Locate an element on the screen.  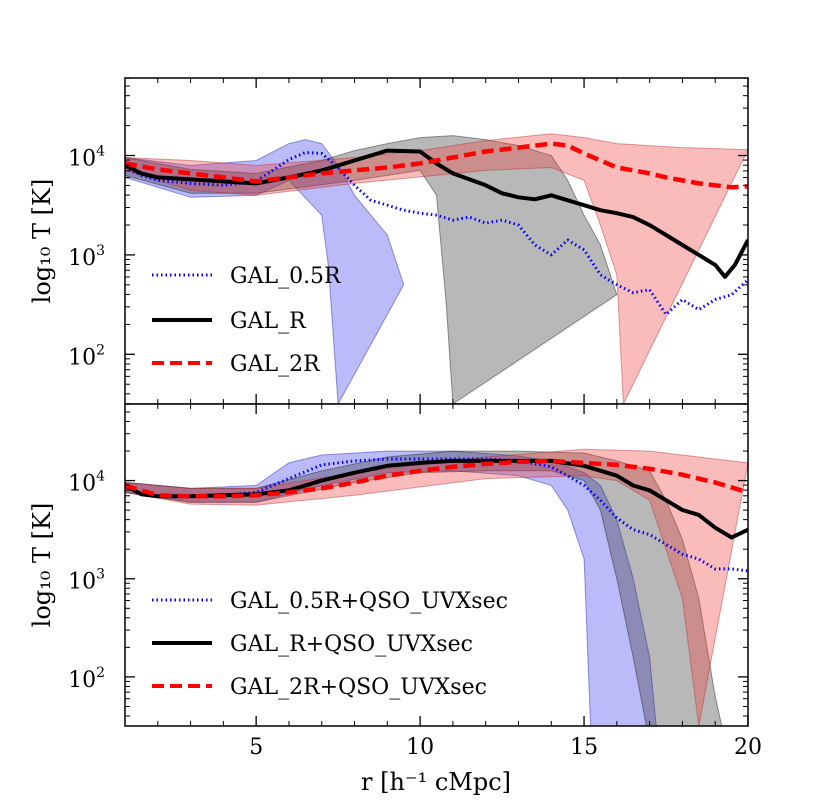
bottom-panel-lines is located at coordinates (436, 515).